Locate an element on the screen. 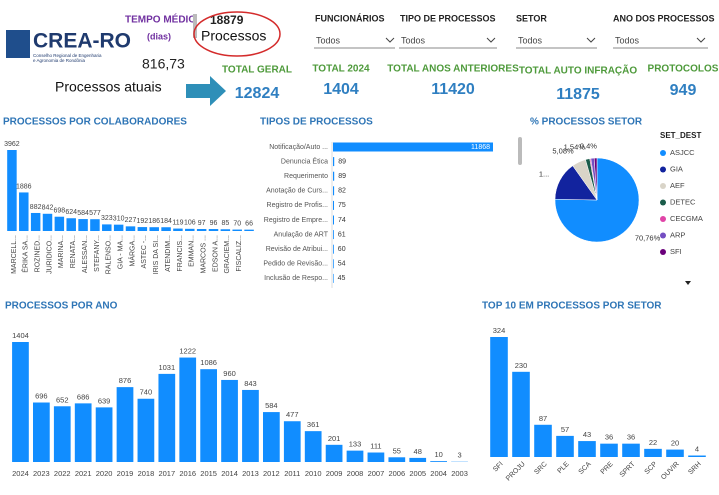 This screenshot has height=495, width=719. chart-title: PROCESSOS POR COLABORADORES is located at coordinates (95, 122).